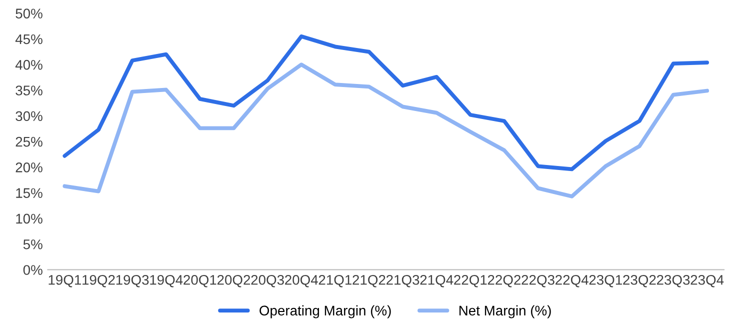 Image resolution: width=735 pixels, height=333 pixels. Describe the element at coordinates (200, 281) in the screenshot. I see `x-tick-label: 20Q1` at that location.